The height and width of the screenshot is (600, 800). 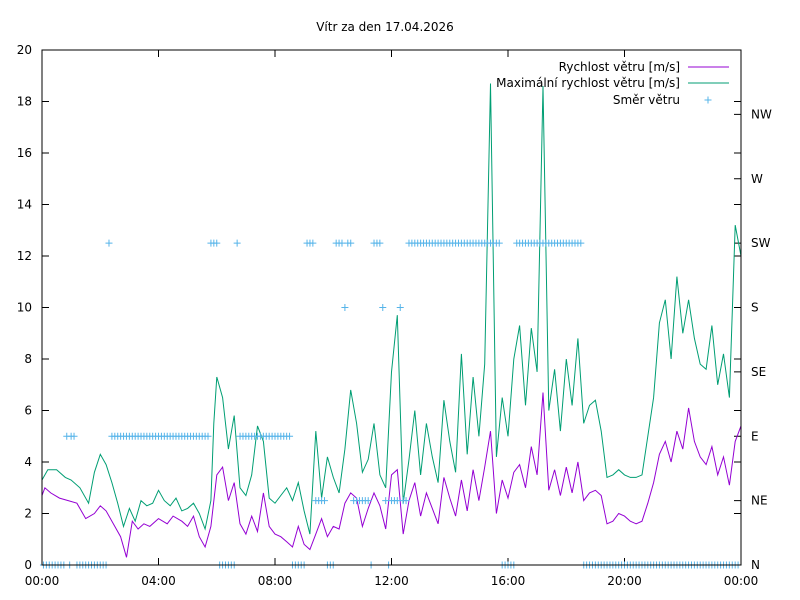 What do you see at coordinates (158, 581) in the screenshot?
I see `x-tick-label: 04:00` at bounding box center [158, 581].